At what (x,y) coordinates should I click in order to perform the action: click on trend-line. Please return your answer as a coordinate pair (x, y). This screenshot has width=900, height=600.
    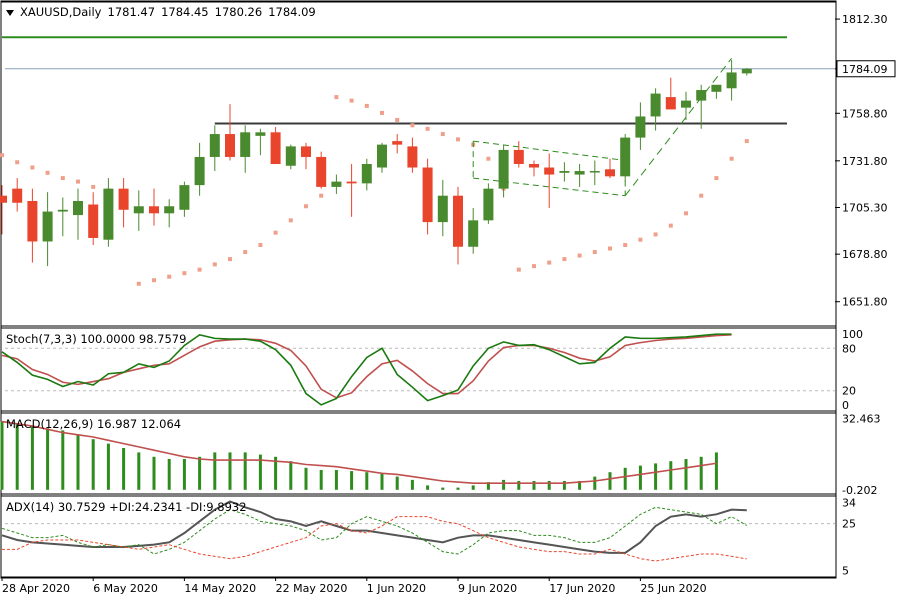
    Looking at the image, I should click on (678, 127).